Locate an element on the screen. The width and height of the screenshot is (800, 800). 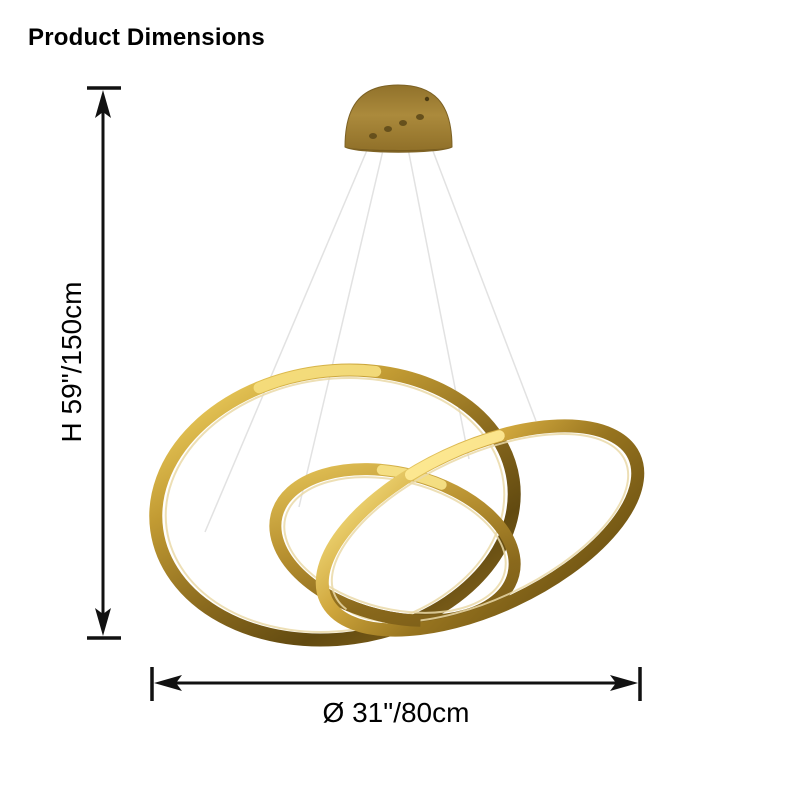
medium-ring is located at coordinates (480, 528).